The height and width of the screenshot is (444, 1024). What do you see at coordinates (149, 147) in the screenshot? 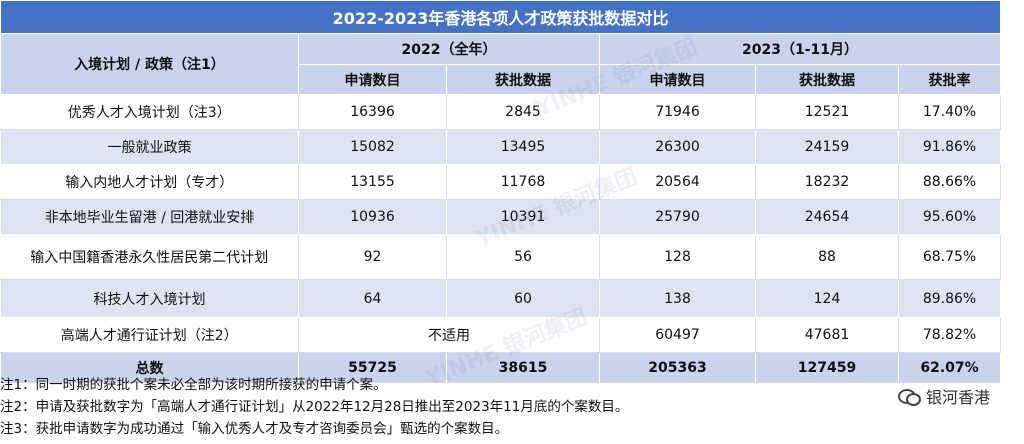
I see `policy-name: 一般就业政策` at bounding box center [149, 147].